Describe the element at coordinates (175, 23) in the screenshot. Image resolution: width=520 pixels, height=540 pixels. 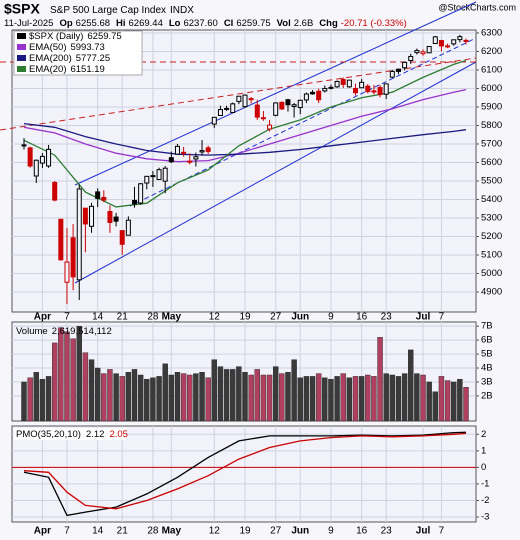
I see `stat-label: Lo` at that location.